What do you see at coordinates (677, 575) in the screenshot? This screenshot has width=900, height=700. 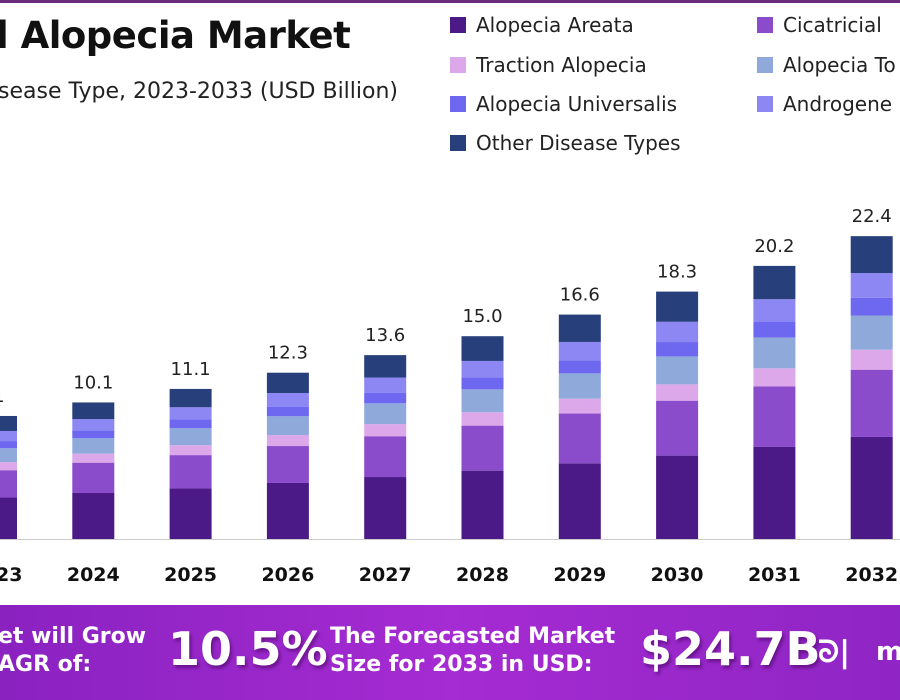 I see `x-tick-label: 2030` at bounding box center [677, 575].